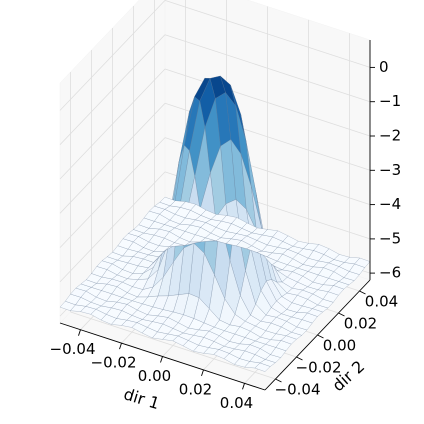  What do you see at coordinates (390, 170) in the screenshot?
I see `z-tick-label: −3` at bounding box center [390, 170].